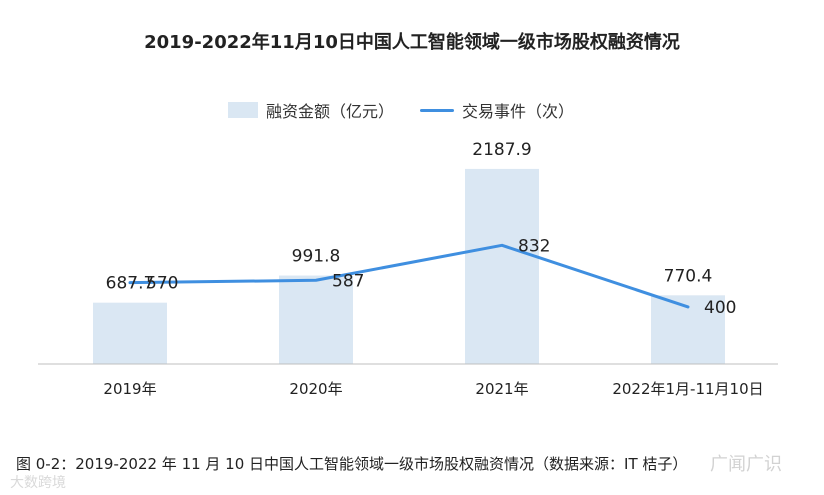  Describe the element at coordinates (330, 111) in the screenshot. I see `legend-bar-label: 融资金额（亿元）` at that location.